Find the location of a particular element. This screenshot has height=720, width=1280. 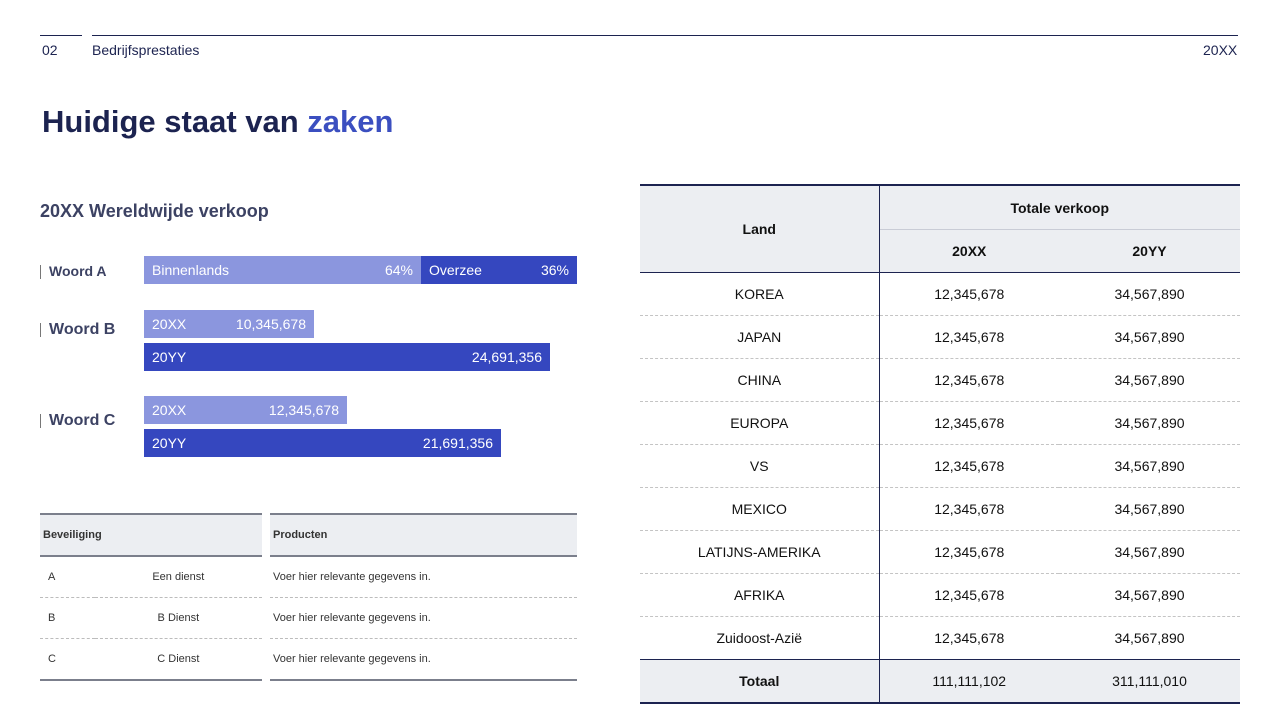

category-label-text: Woord B is located at coordinates (82, 329).